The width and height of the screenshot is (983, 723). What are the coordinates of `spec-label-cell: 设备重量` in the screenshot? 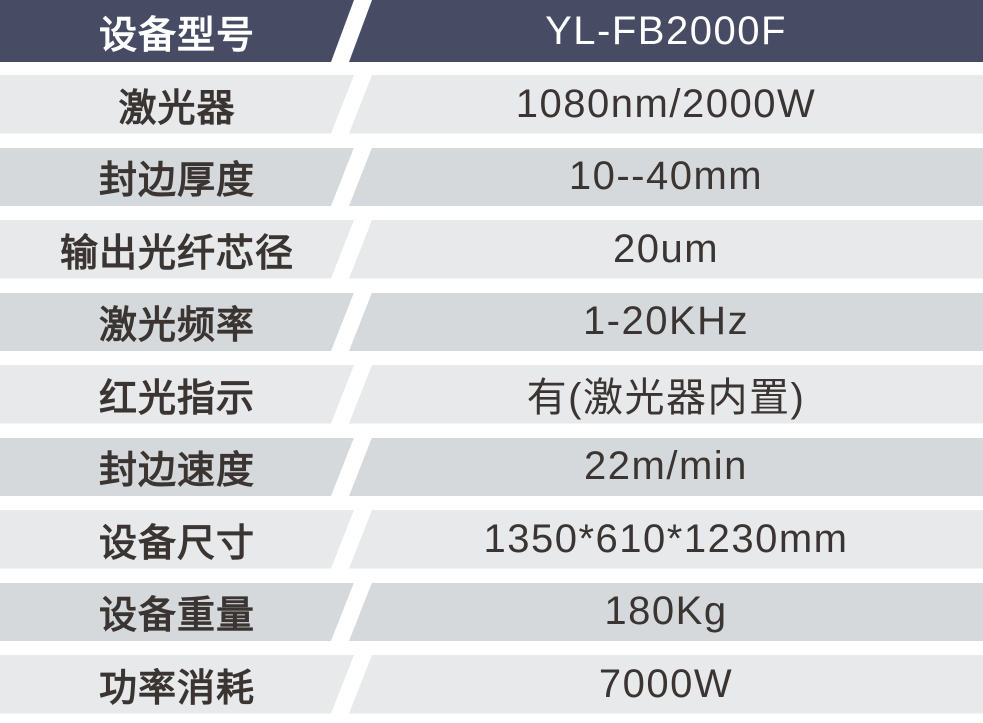 It's located at (177, 612).